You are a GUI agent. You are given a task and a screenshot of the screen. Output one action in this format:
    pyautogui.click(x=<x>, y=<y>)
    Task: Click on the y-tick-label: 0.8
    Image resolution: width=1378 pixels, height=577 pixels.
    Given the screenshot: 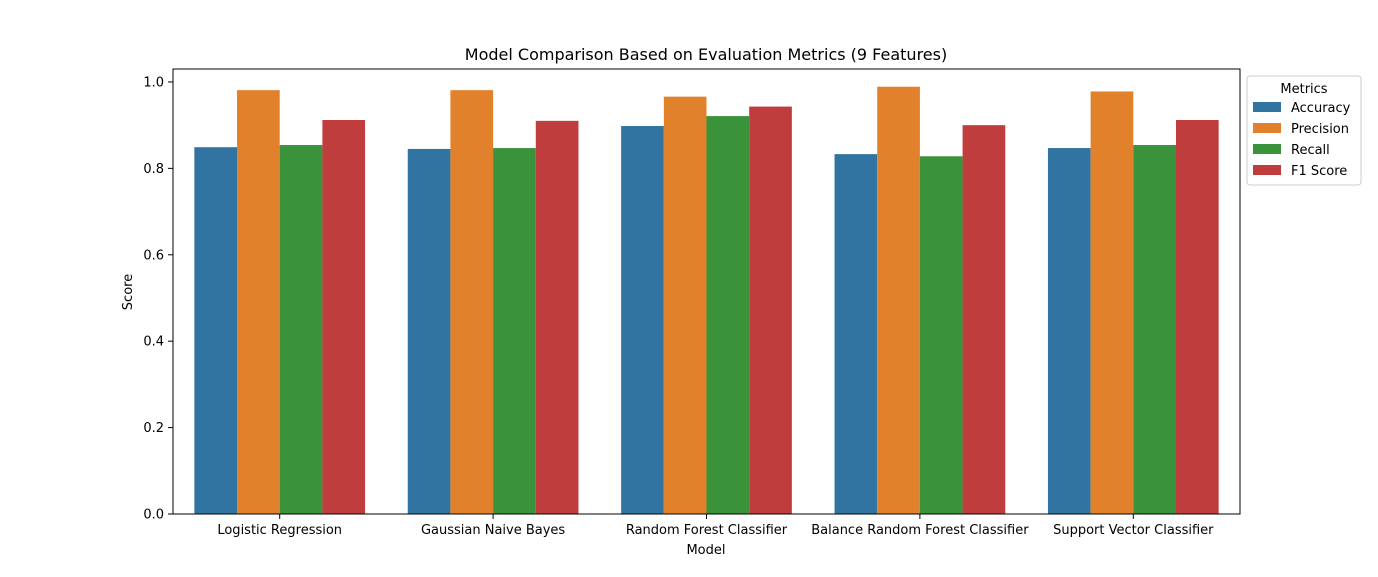 What is the action you would take?
    pyautogui.click(x=153, y=169)
    